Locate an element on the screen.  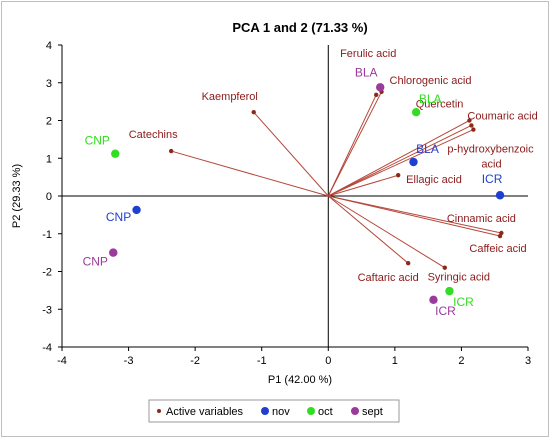
variable-label-line: p-hydroxybenzoic is located at coordinates (490, 150).